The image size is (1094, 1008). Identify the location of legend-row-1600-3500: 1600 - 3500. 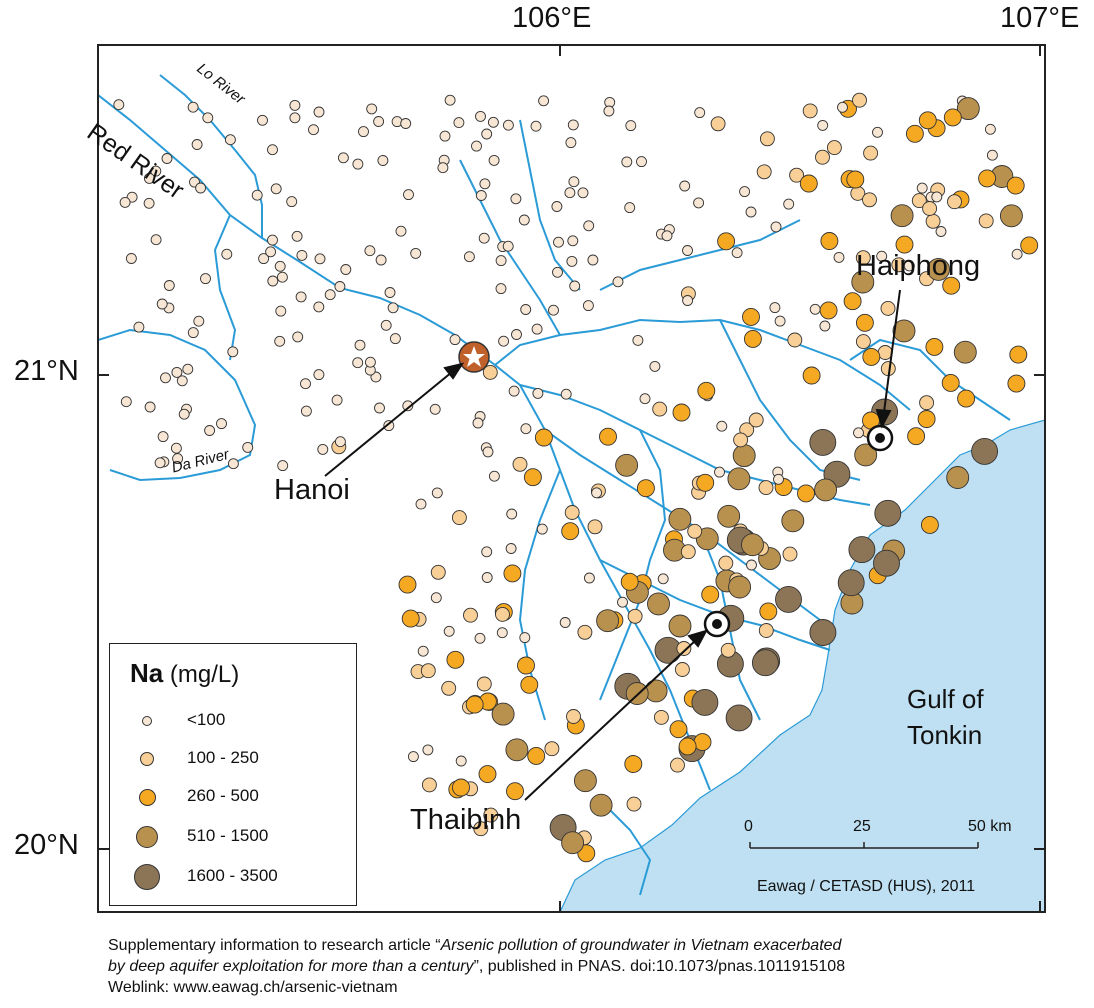
(230, 877).